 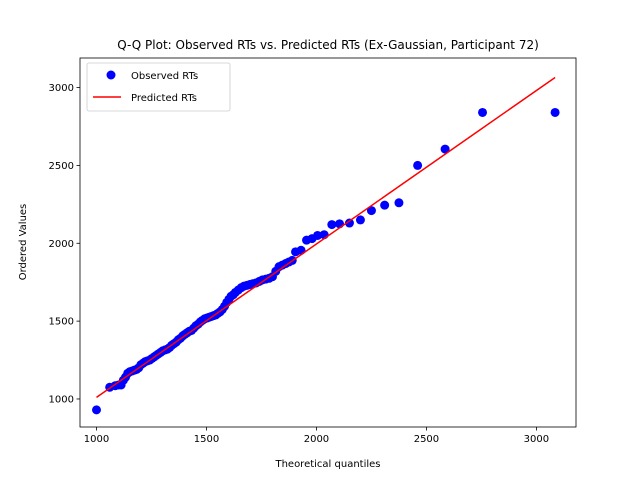 I want to click on x-axis-label: Theoretical quantiles, so click(x=327, y=464).